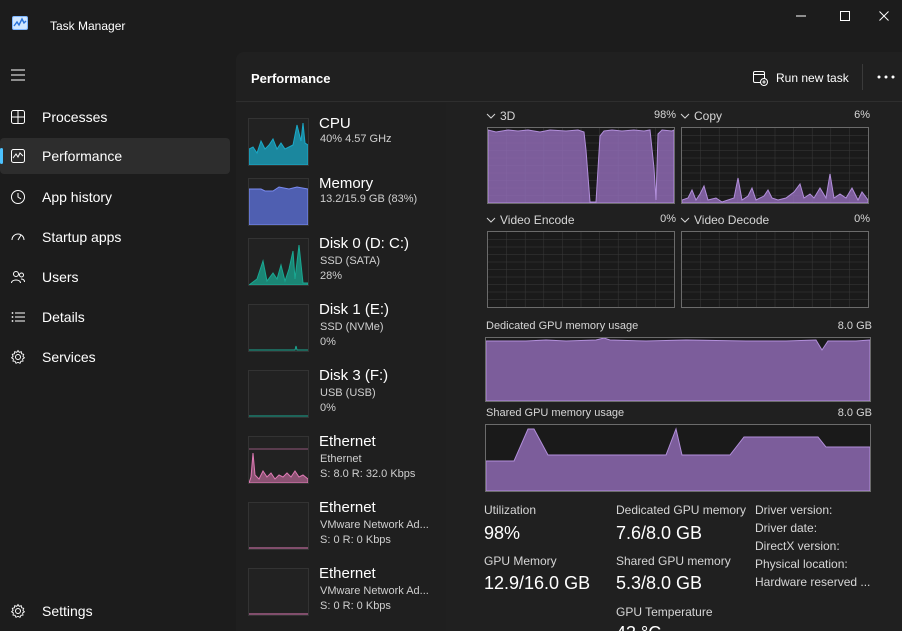 This screenshot has height=631, width=902. What do you see at coordinates (520, 561) in the screenshot?
I see `gpu-memory-label: GPU Memory` at bounding box center [520, 561].